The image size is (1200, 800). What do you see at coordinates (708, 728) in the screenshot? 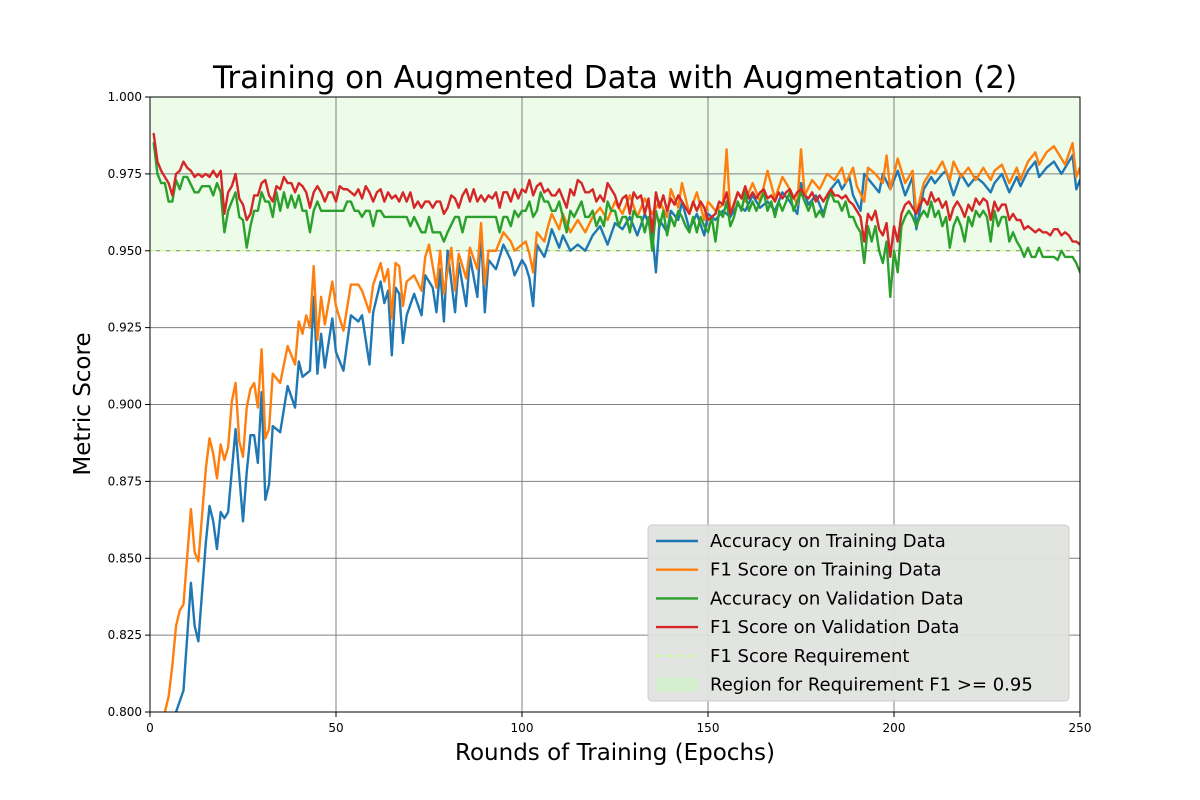
I see `x-tick-label-3: 150` at bounding box center [708, 728].